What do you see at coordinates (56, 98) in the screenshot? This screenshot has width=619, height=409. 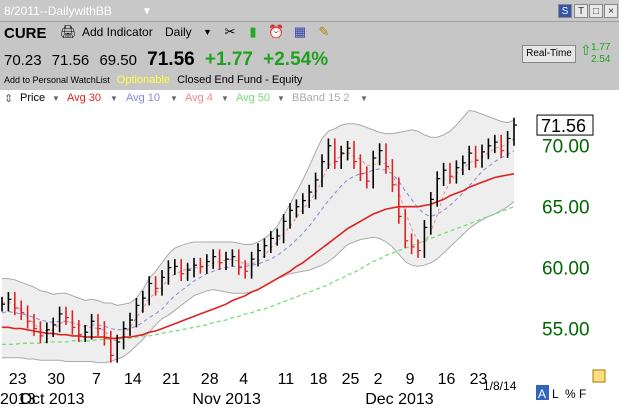 I see `legend-price-dropdown-icon: ▼` at bounding box center [56, 98].